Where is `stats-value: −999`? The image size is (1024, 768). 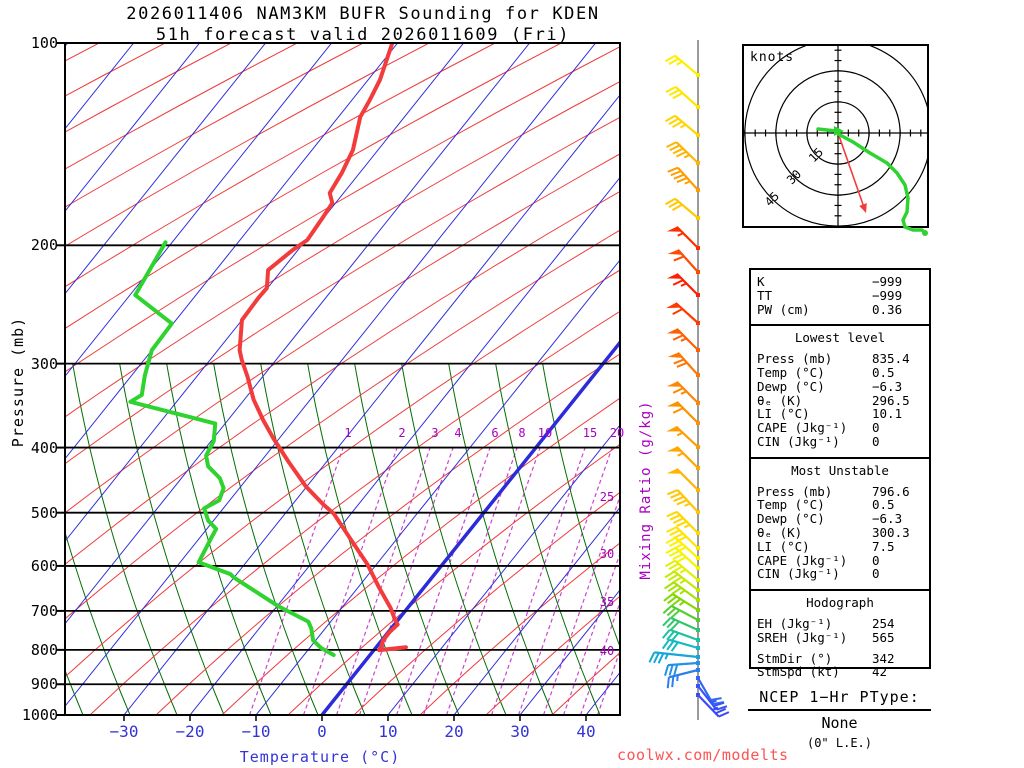
stats-value: −999 is located at coordinates (887, 281).